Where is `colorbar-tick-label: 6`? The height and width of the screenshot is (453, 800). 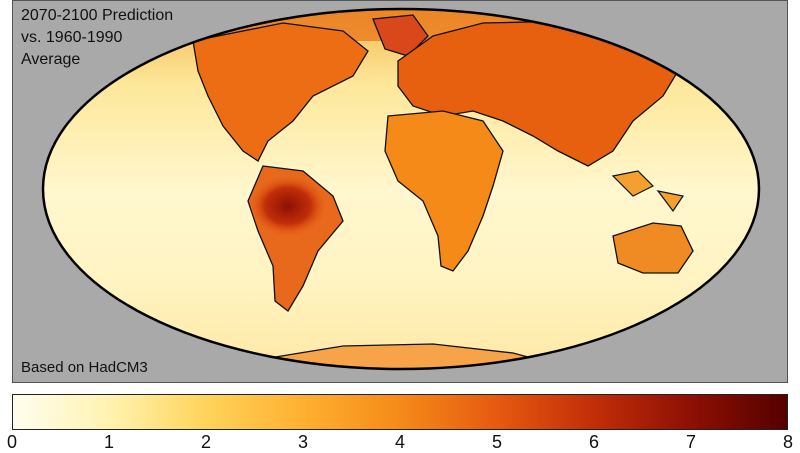 colorbar-tick-label: 6 is located at coordinates (594, 442).